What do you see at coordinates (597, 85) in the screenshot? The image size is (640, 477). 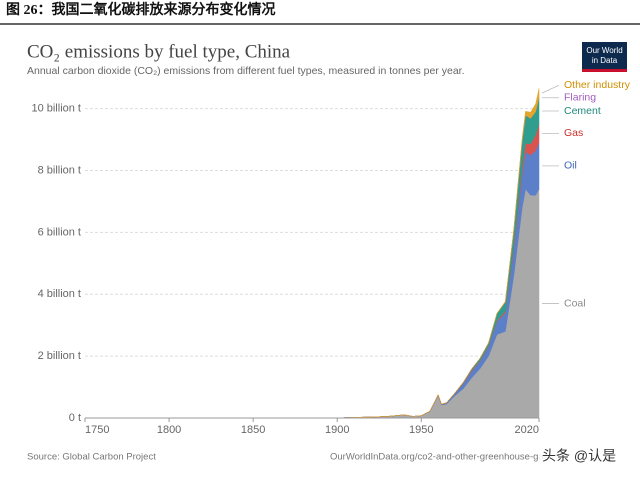 I see `series-label: Other industry` at bounding box center [597, 85].